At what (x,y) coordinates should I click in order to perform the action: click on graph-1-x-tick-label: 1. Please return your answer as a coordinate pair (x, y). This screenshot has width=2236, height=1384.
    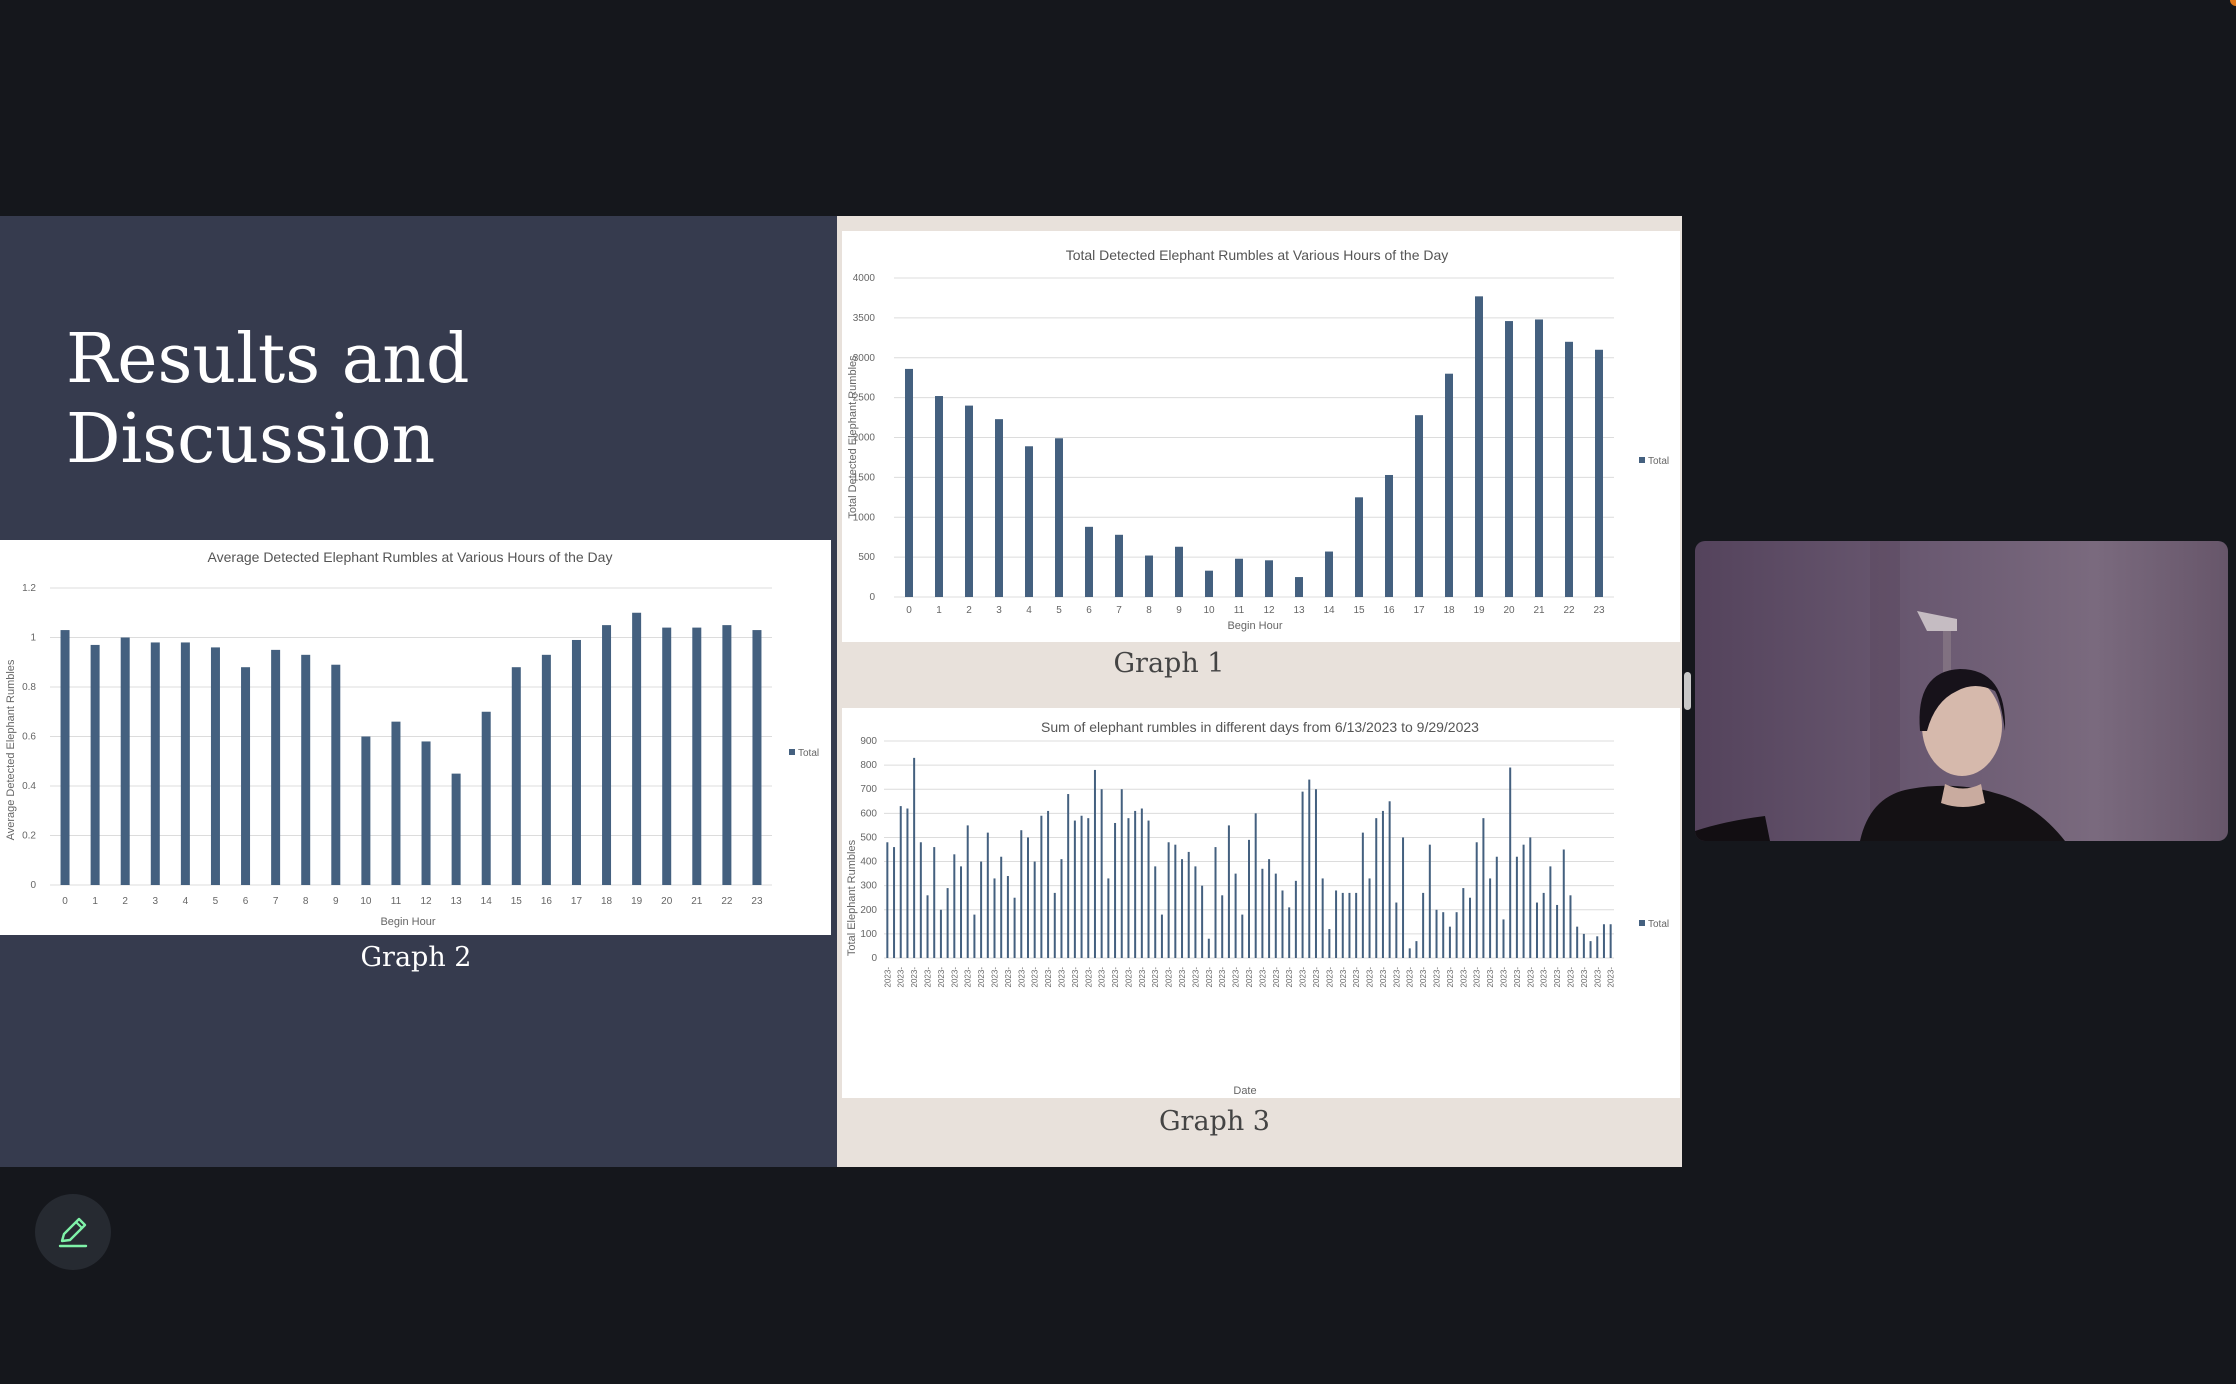
    Looking at the image, I should click on (939, 610).